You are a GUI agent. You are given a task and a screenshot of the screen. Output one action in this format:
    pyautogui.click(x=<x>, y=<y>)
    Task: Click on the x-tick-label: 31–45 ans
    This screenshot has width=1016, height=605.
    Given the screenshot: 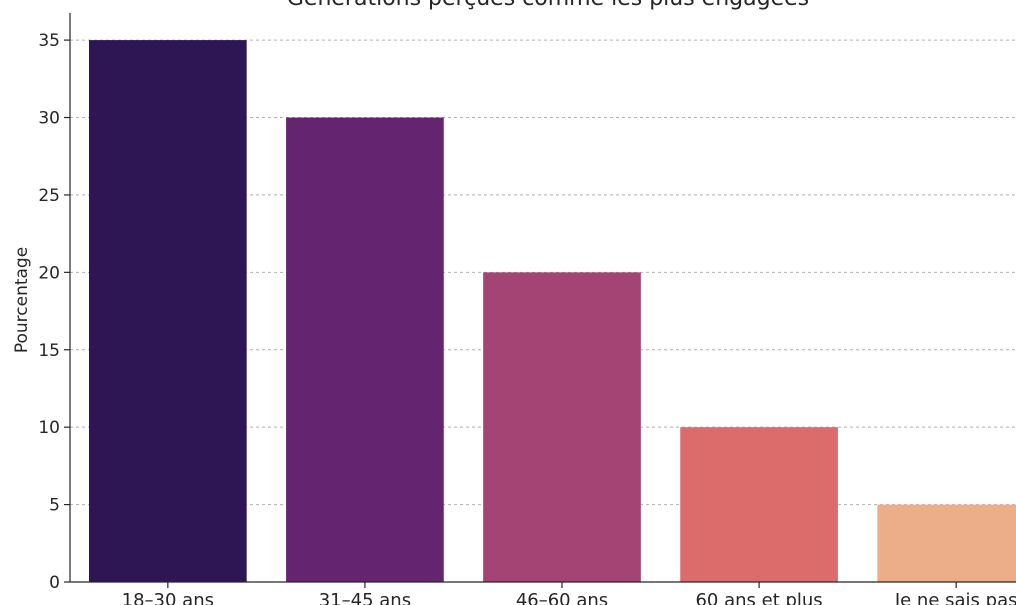 What is the action you would take?
    pyautogui.click(x=365, y=597)
    